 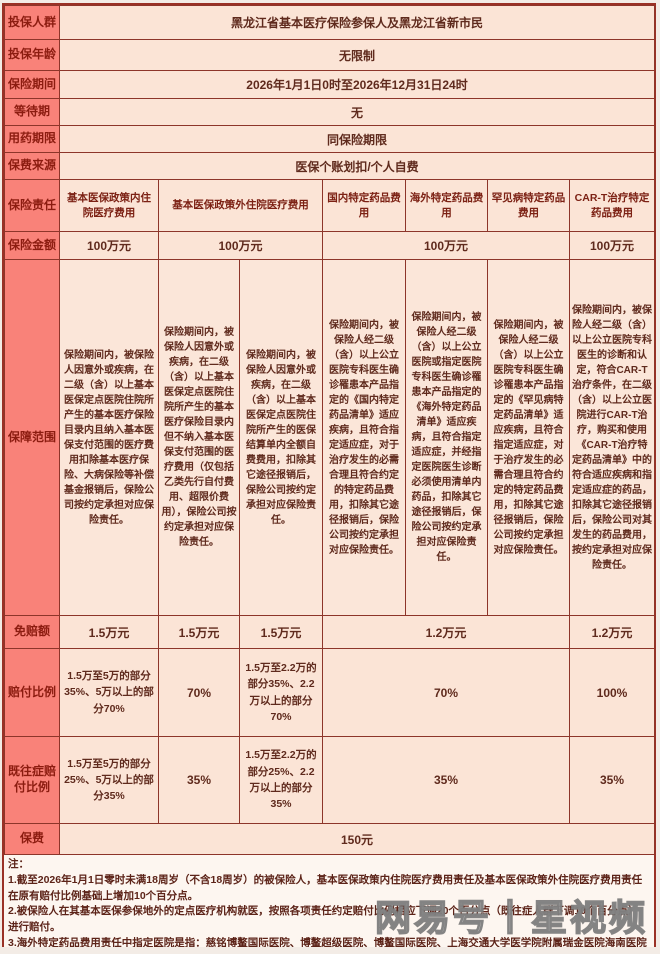 I want to click on liability-col-overseas-drugs: 海外特定药品费用, so click(x=446, y=205).